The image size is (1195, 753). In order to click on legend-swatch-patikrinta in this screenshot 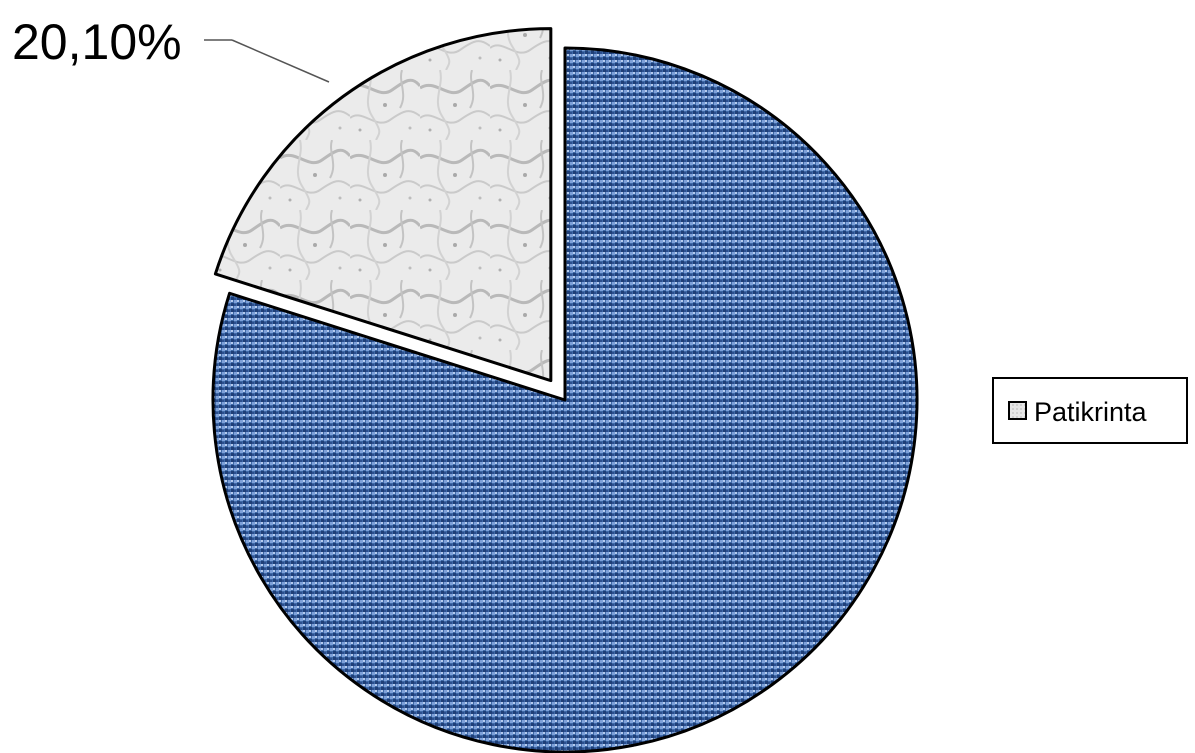, I will do `click(1017, 410)`.